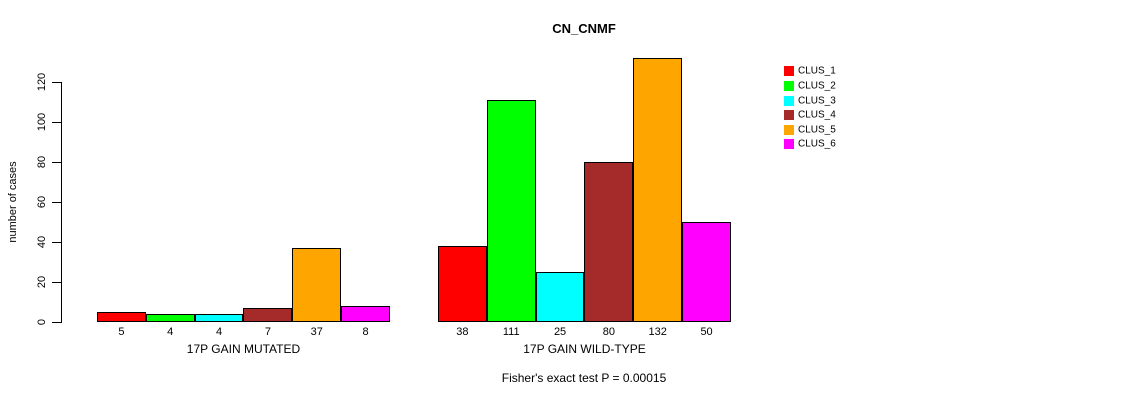 The width and height of the screenshot is (1140, 400). What do you see at coordinates (42, 282) in the screenshot?
I see `y-tick-label: 20` at bounding box center [42, 282].